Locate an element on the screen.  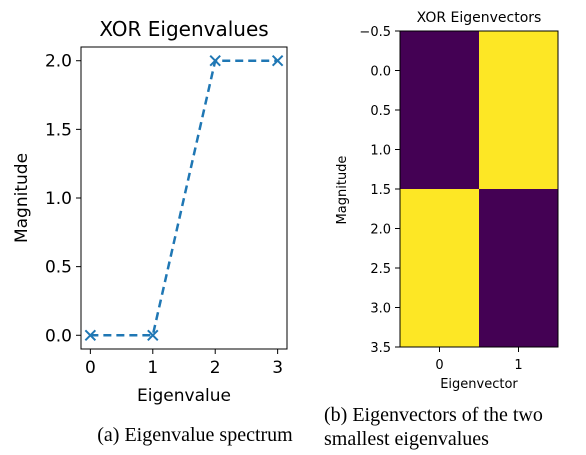
chart-a-x-ticks: 0 1 2 3 is located at coordinates (184, 363).